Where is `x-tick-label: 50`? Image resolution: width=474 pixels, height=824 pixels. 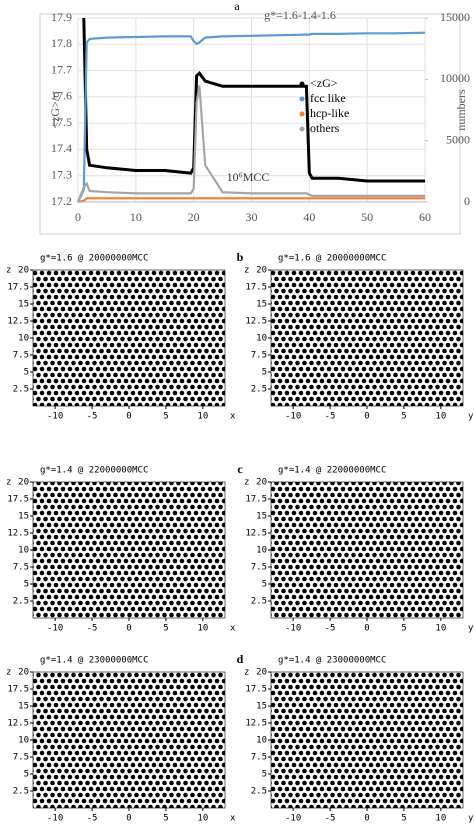
x-tick-label: 50 is located at coordinates (367, 217).